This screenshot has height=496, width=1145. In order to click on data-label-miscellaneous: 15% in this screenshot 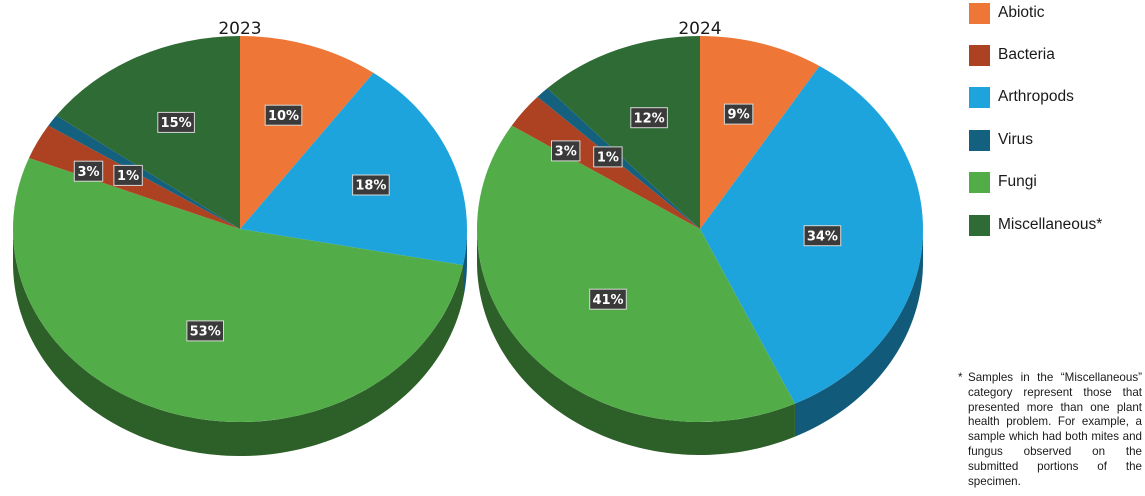, I will do `click(176, 123)`.